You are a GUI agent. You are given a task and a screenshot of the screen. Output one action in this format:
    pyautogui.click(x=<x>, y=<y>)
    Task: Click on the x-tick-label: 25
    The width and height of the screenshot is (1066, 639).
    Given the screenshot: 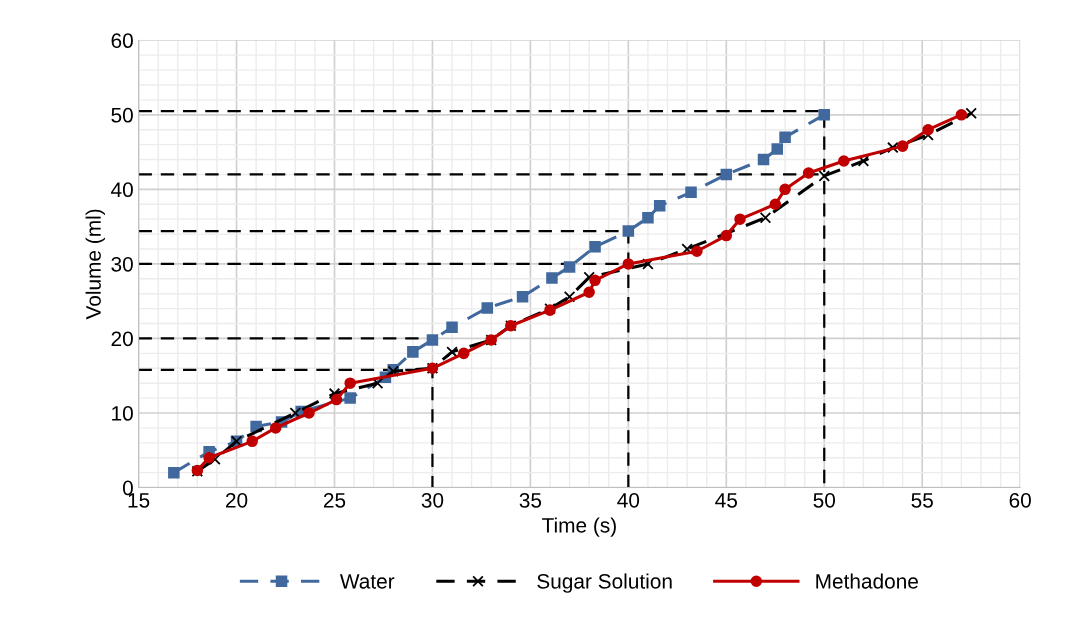 What is the action you would take?
    pyautogui.click(x=334, y=500)
    